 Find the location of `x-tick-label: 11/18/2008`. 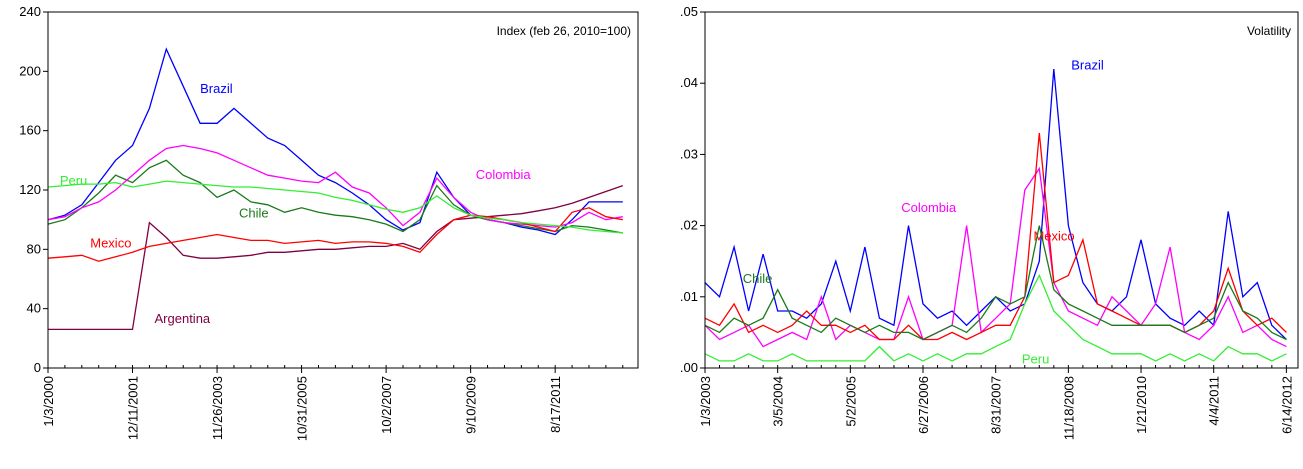

x-tick-label: 11/18/2008 is located at coordinates (1068, 408).